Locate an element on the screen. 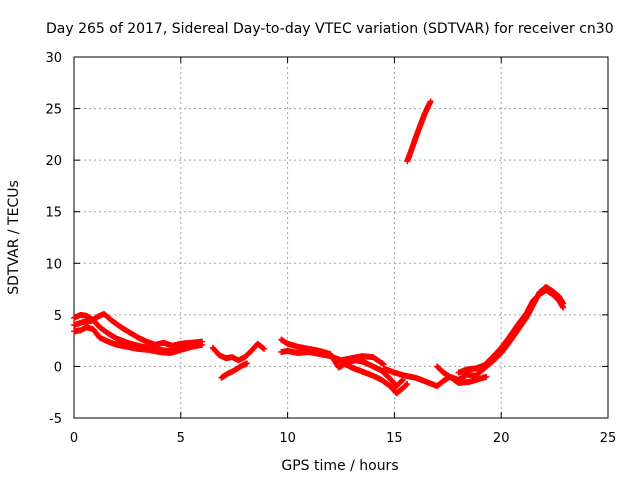 The image size is (640, 480). x-tick-label: 15 is located at coordinates (394, 438).